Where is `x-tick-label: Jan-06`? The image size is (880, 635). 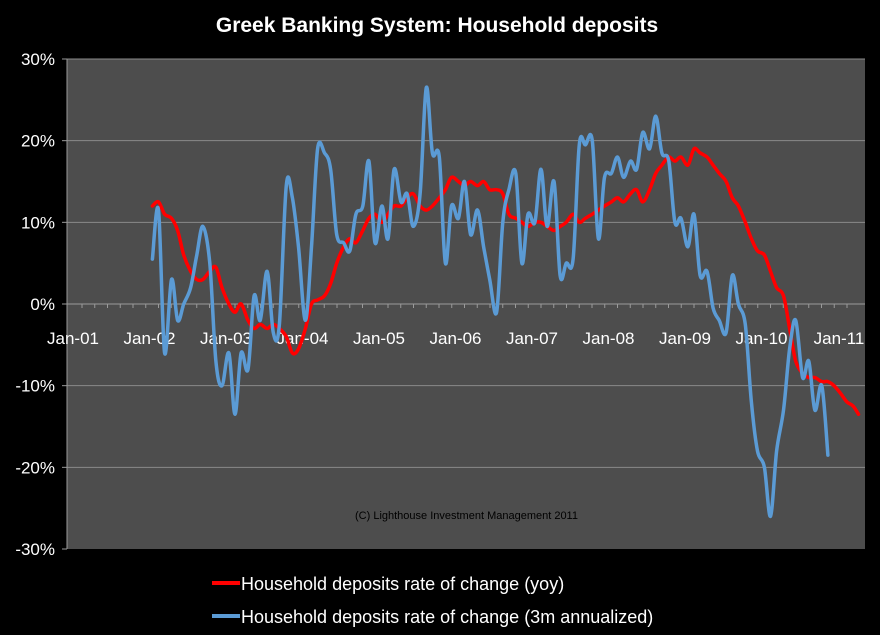
x-tick-label: Jan-06 is located at coordinates (456, 338).